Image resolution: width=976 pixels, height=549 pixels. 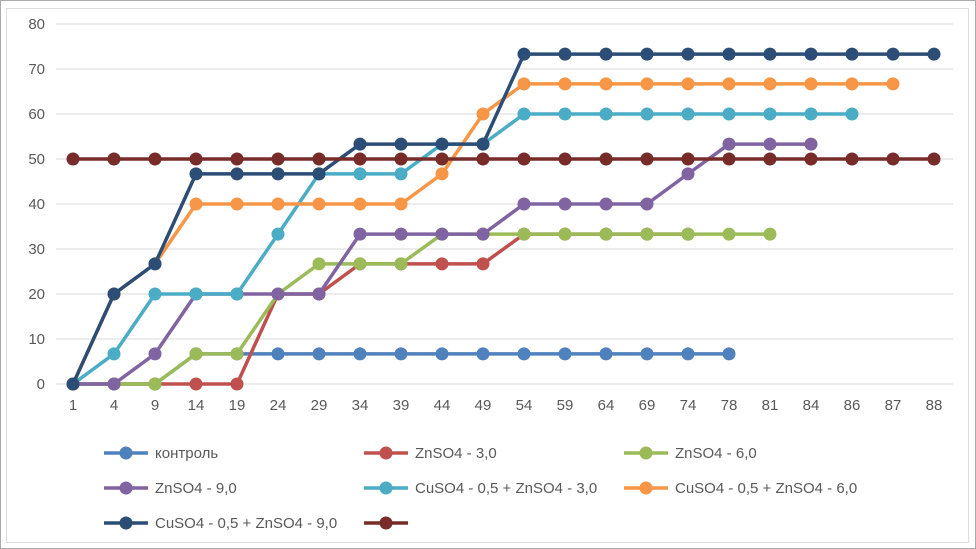 What do you see at coordinates (740, 488) in the screenshot?
I see `legend-item-5: CuSO4 - 0,5 + ZnSO4 - 6,0` at bounding box center [740, 488].